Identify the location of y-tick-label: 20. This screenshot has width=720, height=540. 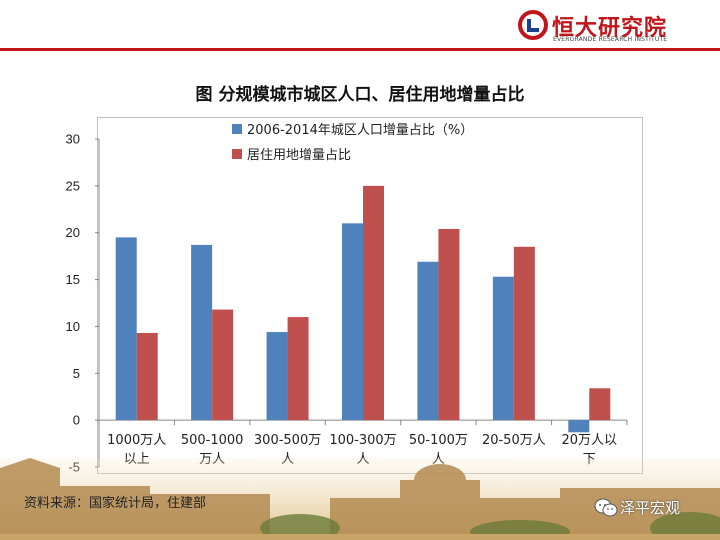
(73, 232).